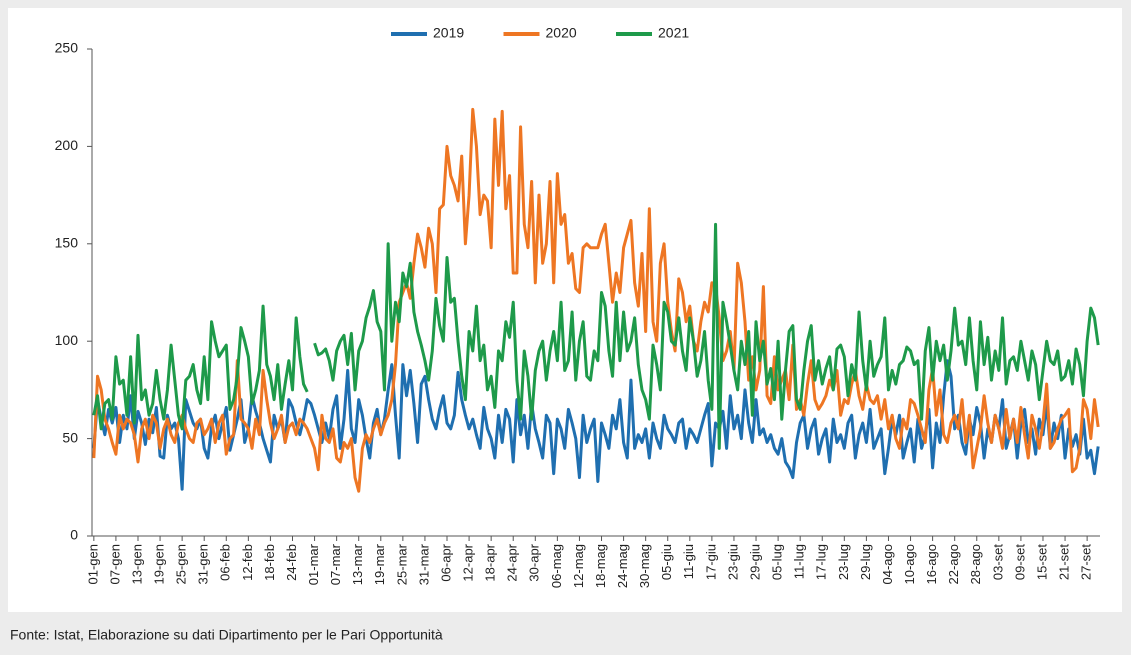  What do you see at coordinates (710, 562) in the screenshot?
I see `x-tick-label: 17-giu` at bounding box center [710, 562].